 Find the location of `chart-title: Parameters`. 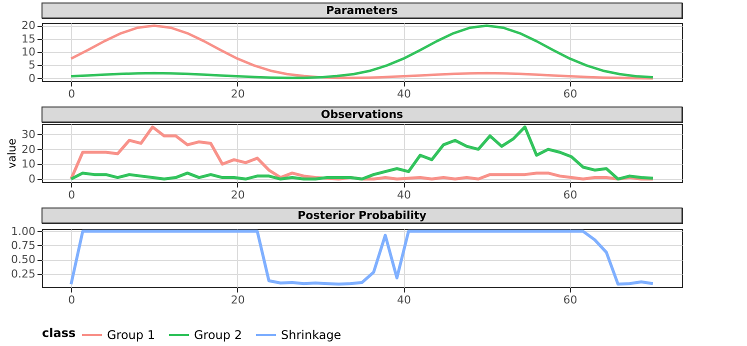

chart-title: Parameters is located at coordinates (362, 10).